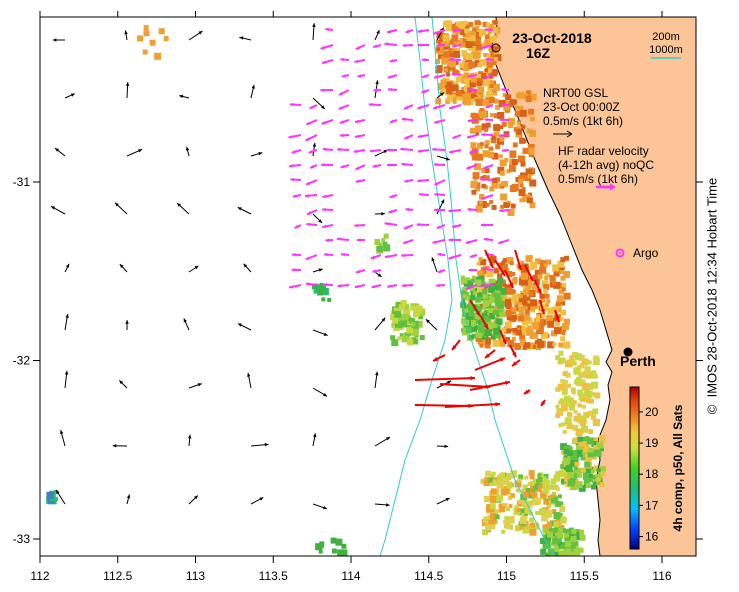  What do you see at coordinates (511, 285) in the screenshot?
I see `strong-arrow-head` at bounding box center [511, 285].